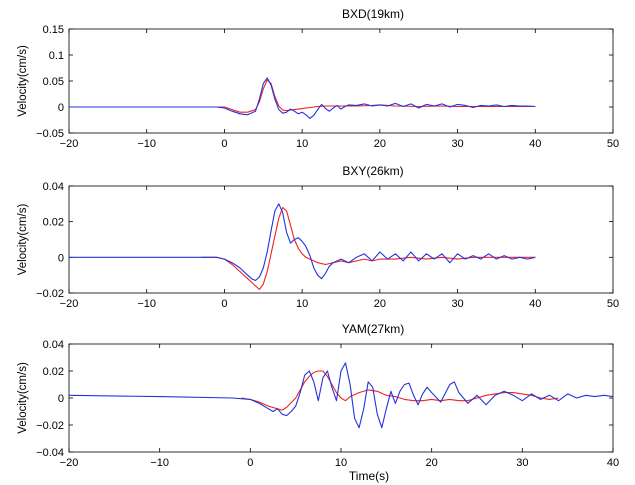 Image resolution: width=635 pixels, height=485 pixels. Describe the element at coordinates (50, 453) in the screenshot. I see `y-tick-label: −0.04` at that location.